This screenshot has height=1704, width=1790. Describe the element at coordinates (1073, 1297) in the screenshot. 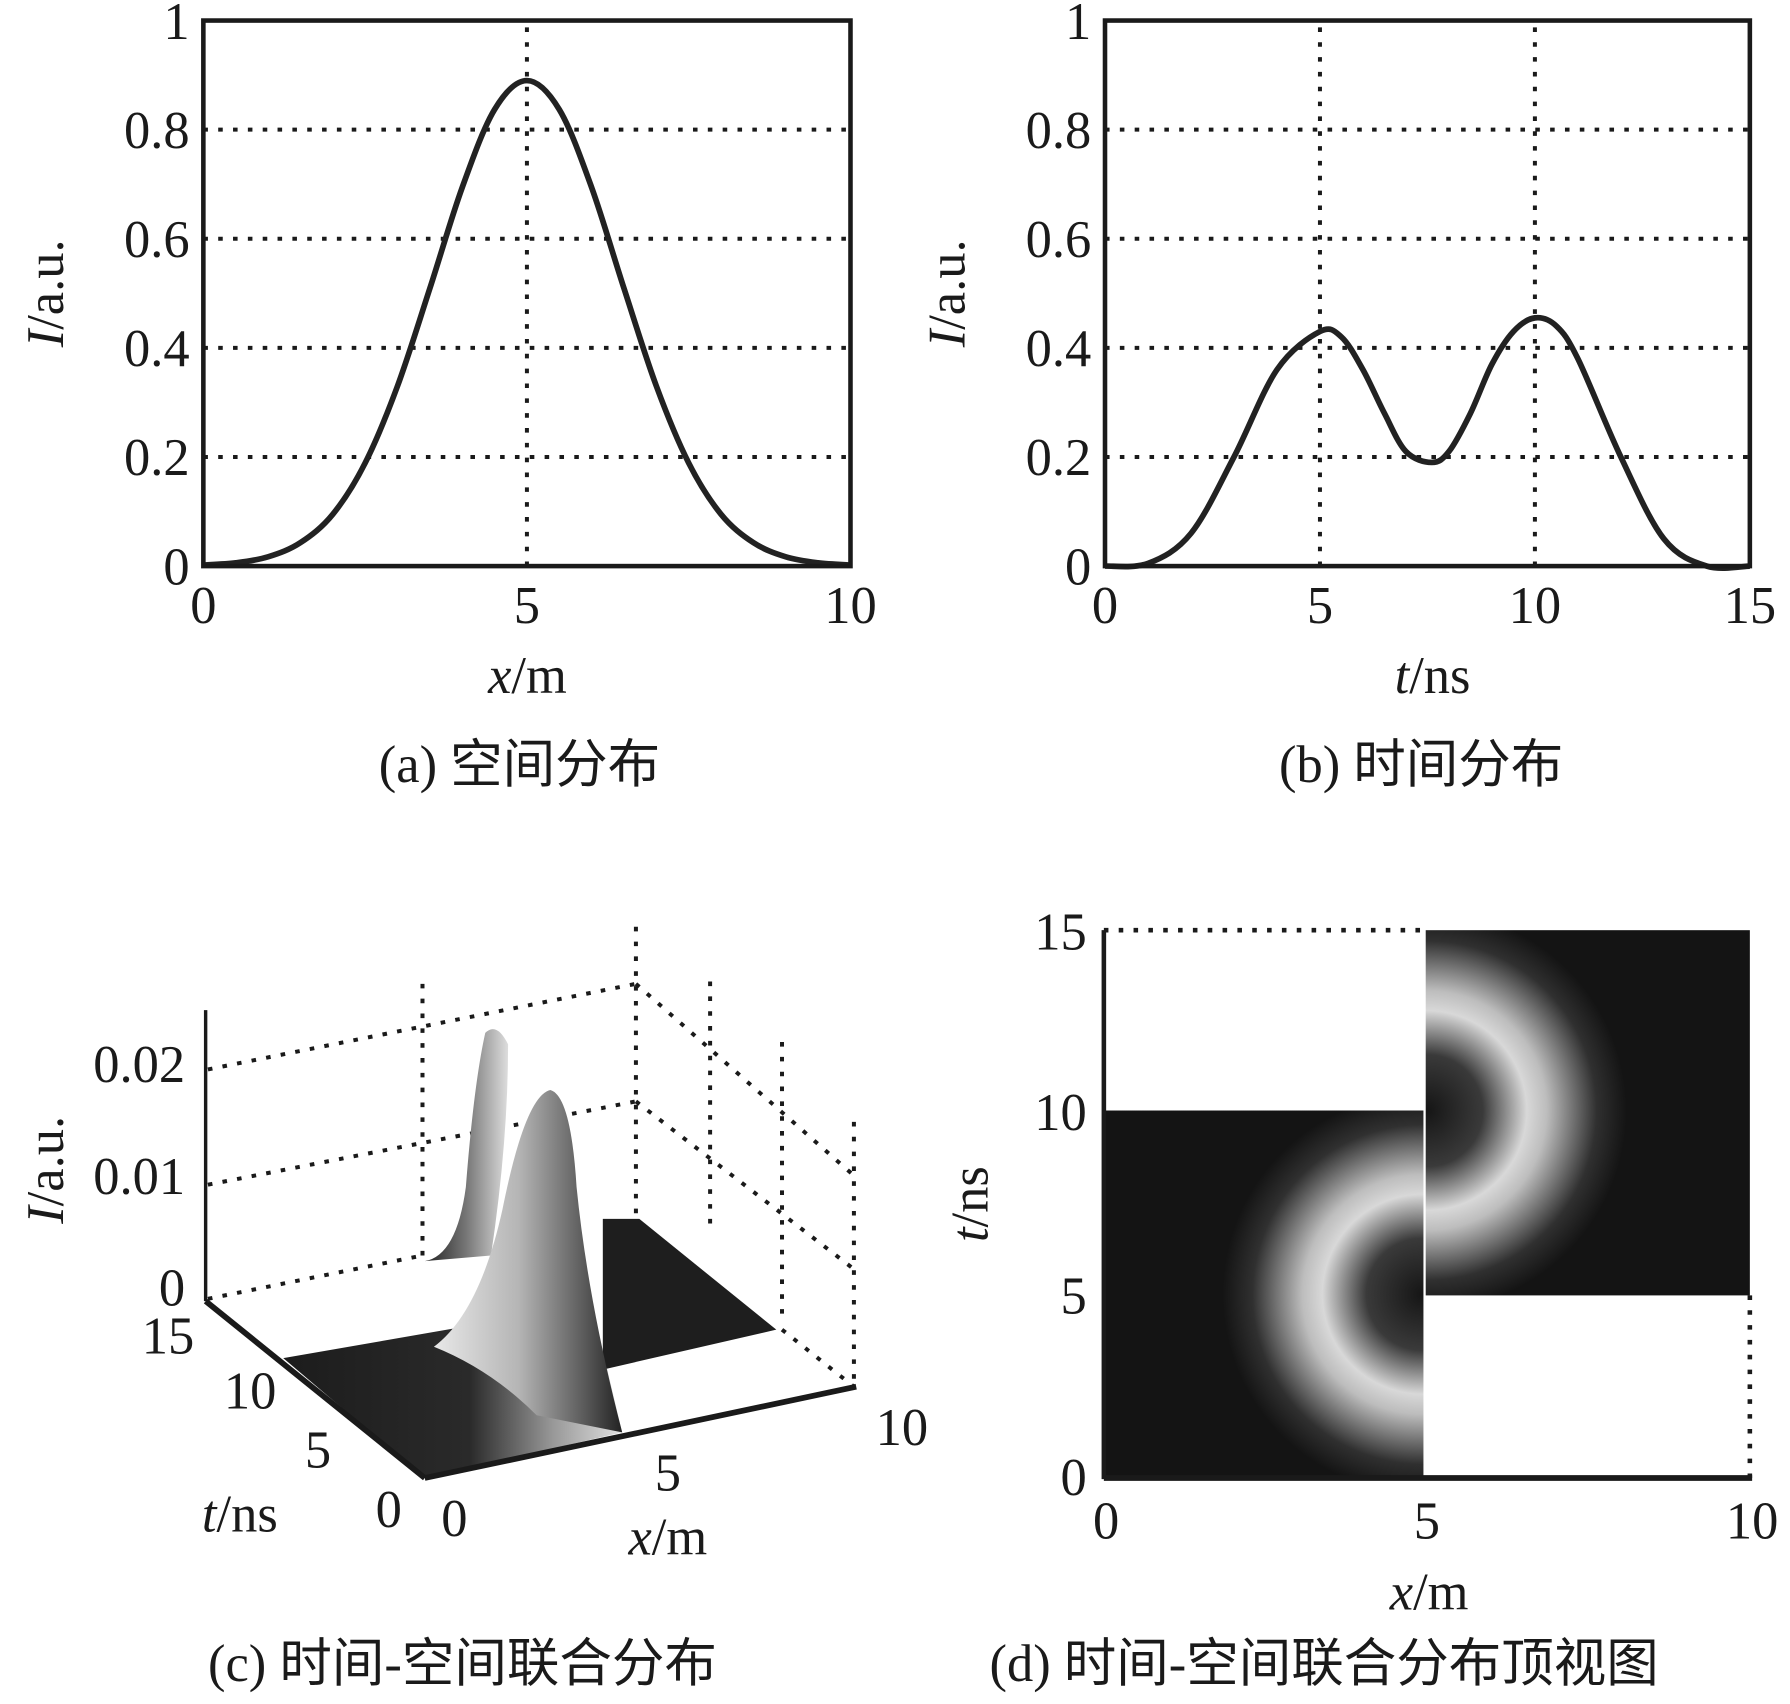

I see `y-tick-label: 5` at that location.